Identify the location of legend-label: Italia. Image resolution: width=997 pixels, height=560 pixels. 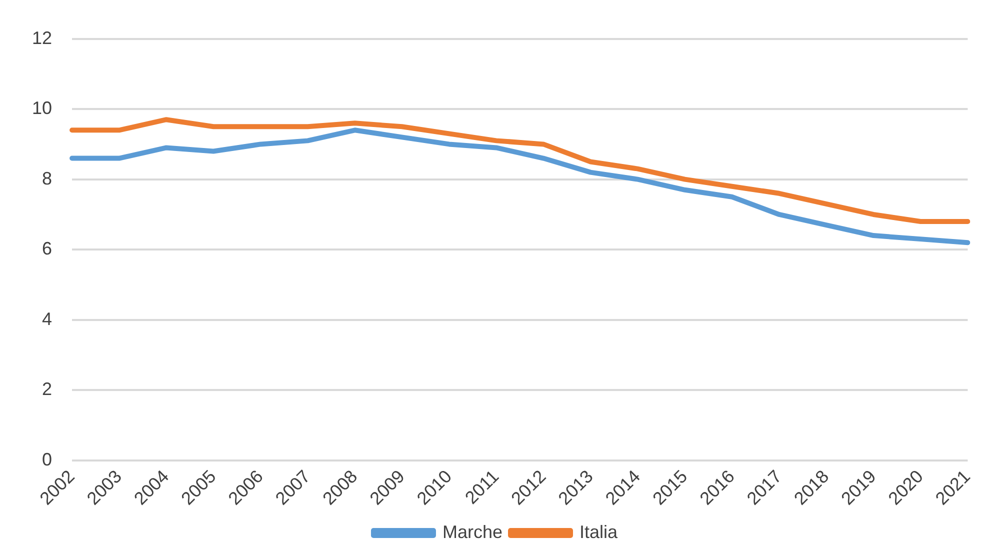
(599, 532).